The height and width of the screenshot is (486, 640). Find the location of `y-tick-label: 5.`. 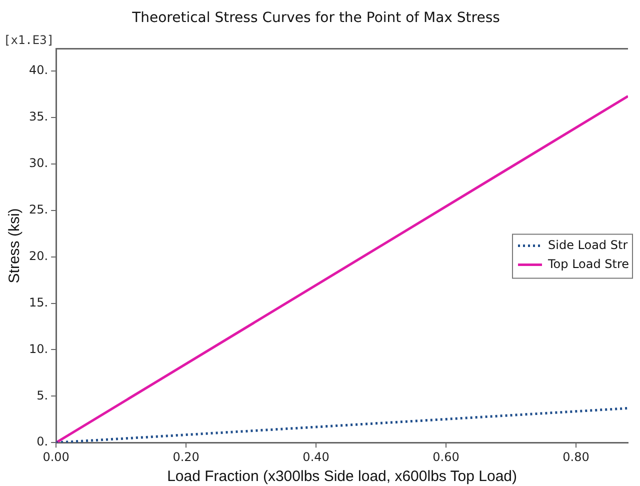

y-tick-label: 5. is located at coordinates (42, 395).